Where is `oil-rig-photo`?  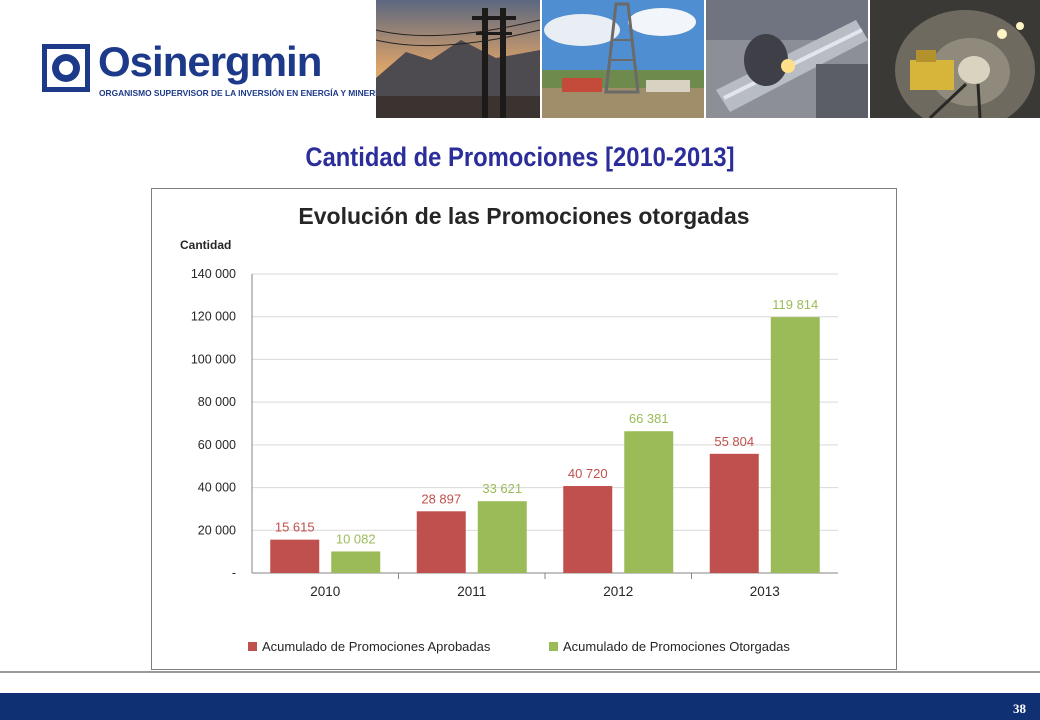 oil-rig-photo is located at coordinates (623, 59).